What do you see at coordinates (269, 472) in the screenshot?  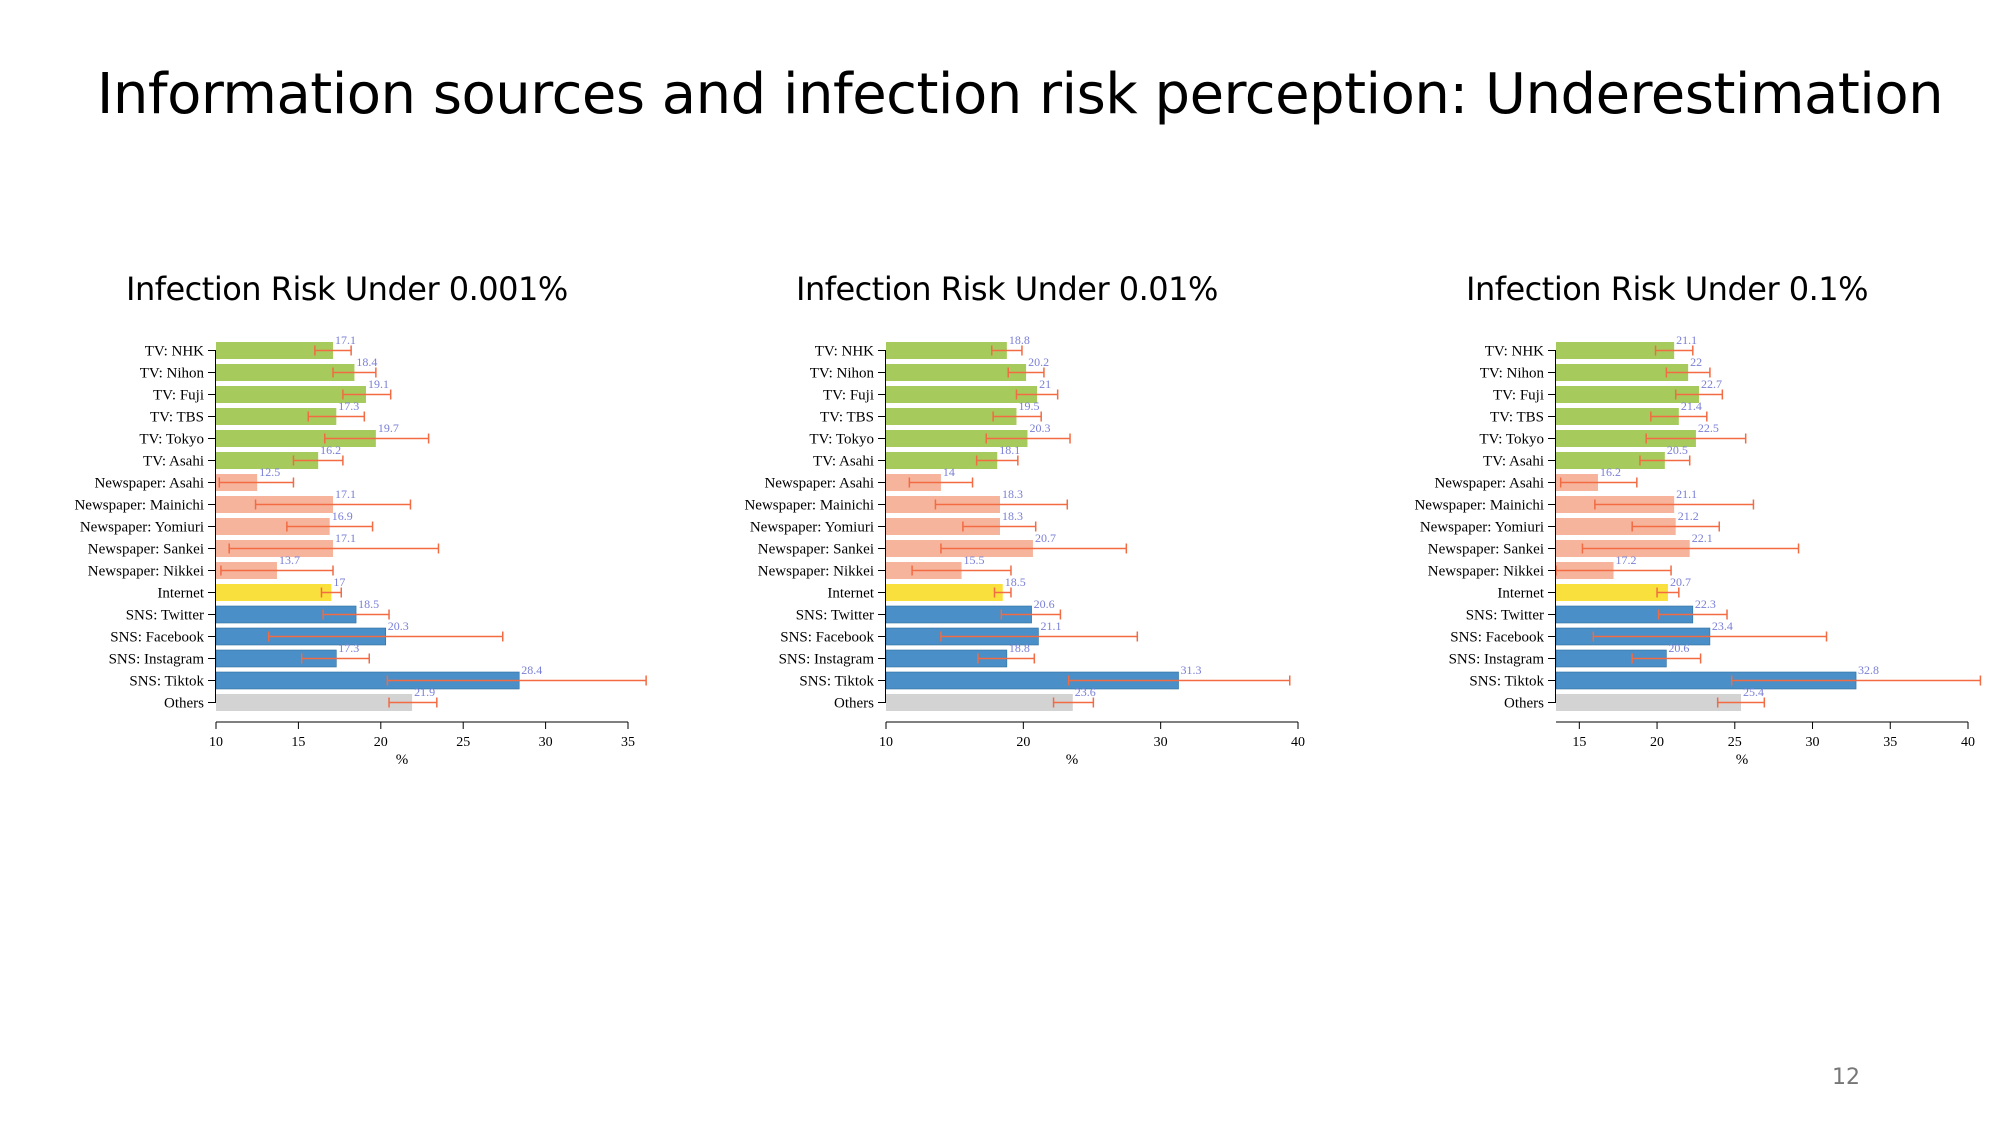 I see `data-label: 12.5` at bounding box center [269, 472].